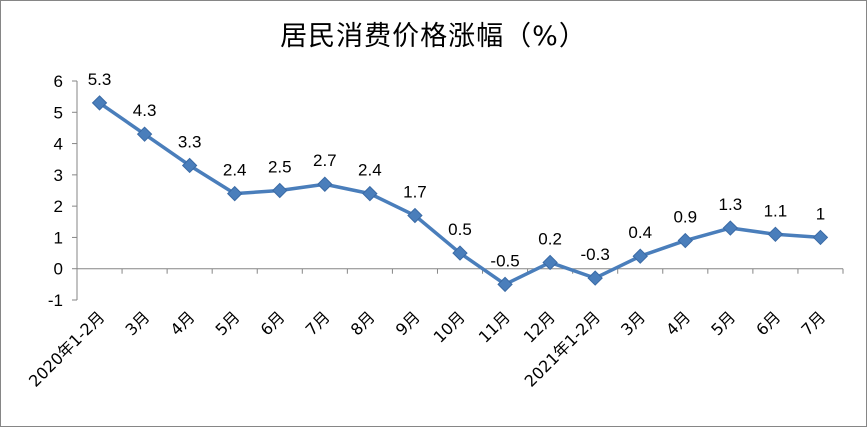 The height and width of the screenshot is (427, 867). Describe the element at coordinates (415, 192) in the screenshot. I see `data-label: 1.7` at that location.